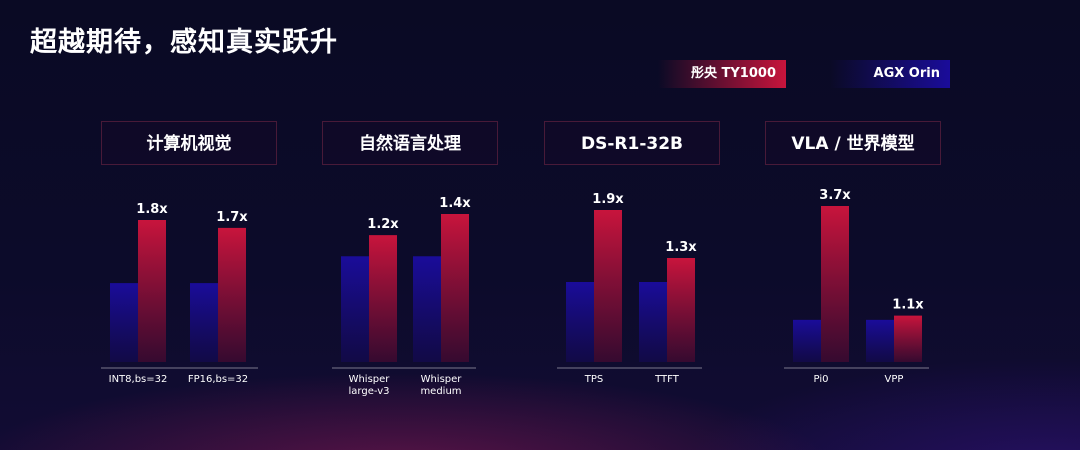 The image size is (1080, 450). Describe the element at coordinates (853, 143) in the screenshot. I see `panel-title-vla: VLA / 世界模型` at that location.